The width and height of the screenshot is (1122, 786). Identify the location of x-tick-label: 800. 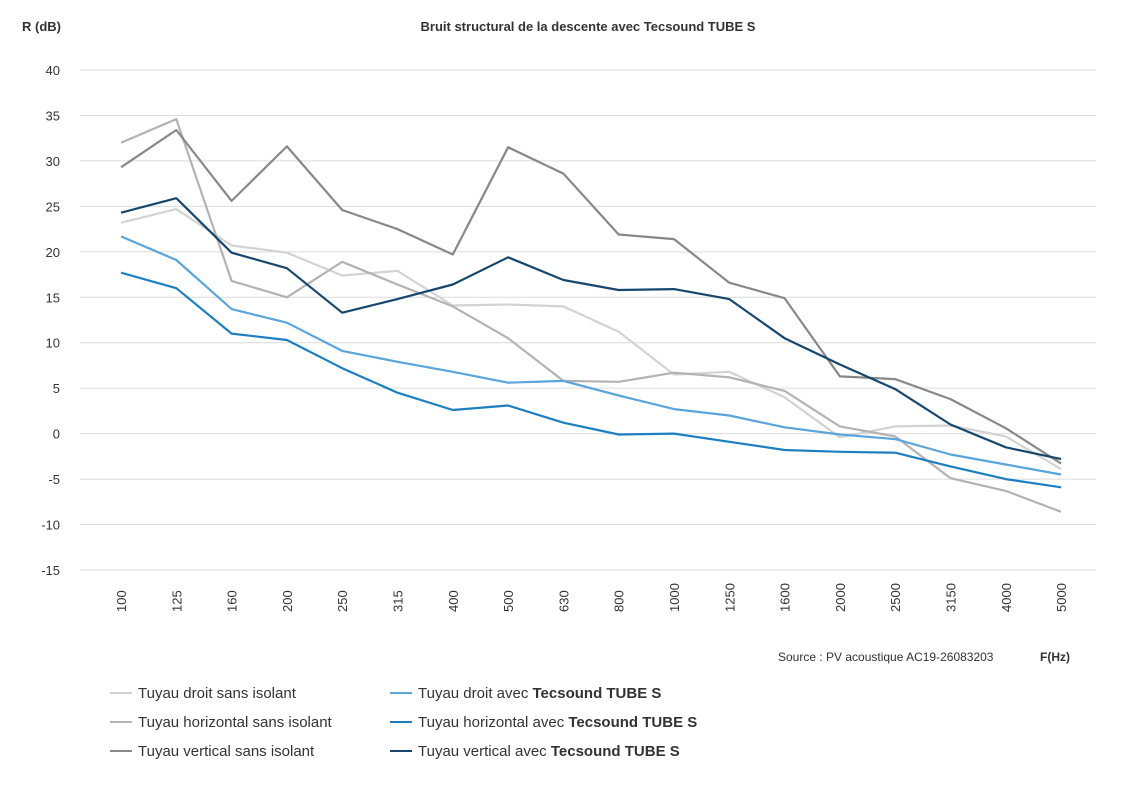
(619, 601).